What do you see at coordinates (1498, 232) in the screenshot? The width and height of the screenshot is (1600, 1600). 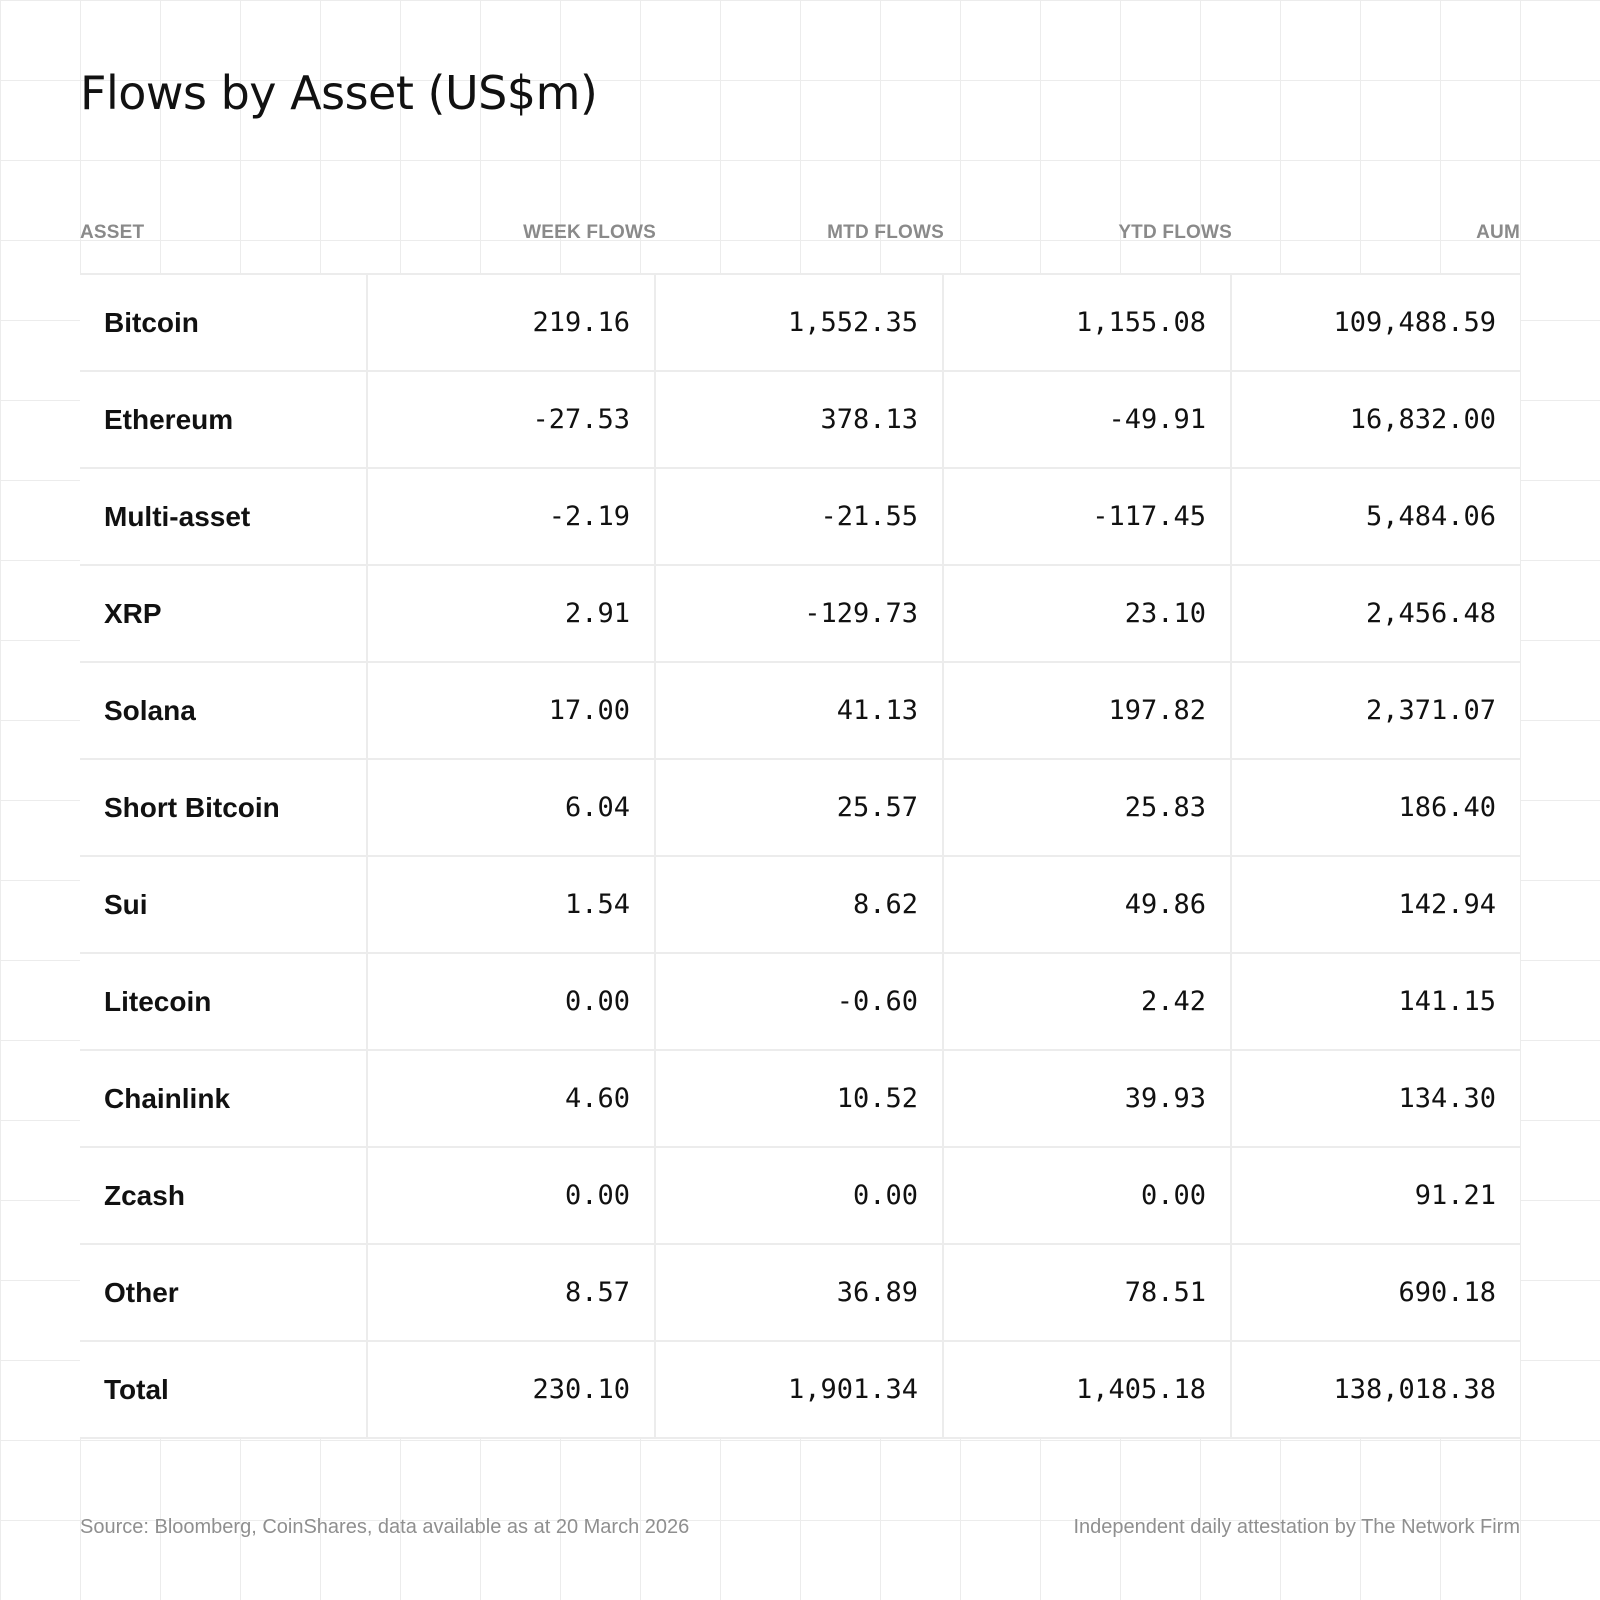 I see `column-header-aum: AUM` at bounding box center [1498, 232].